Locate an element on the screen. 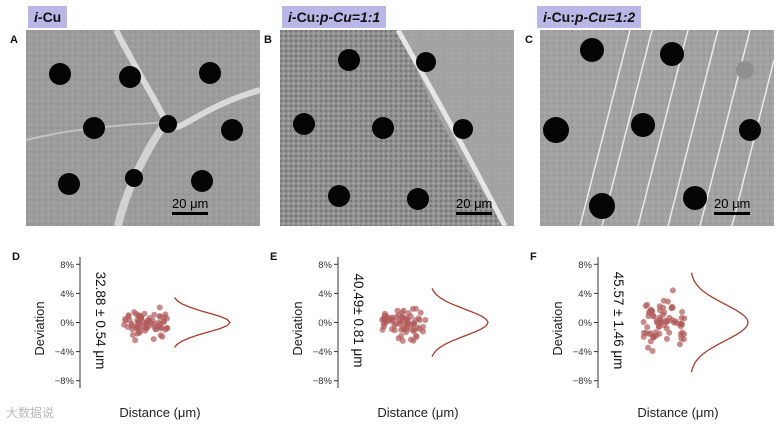 Image resolution: width=780 pixels, height=430 pixels. sem-image-a is located at coordinates (143, 128).